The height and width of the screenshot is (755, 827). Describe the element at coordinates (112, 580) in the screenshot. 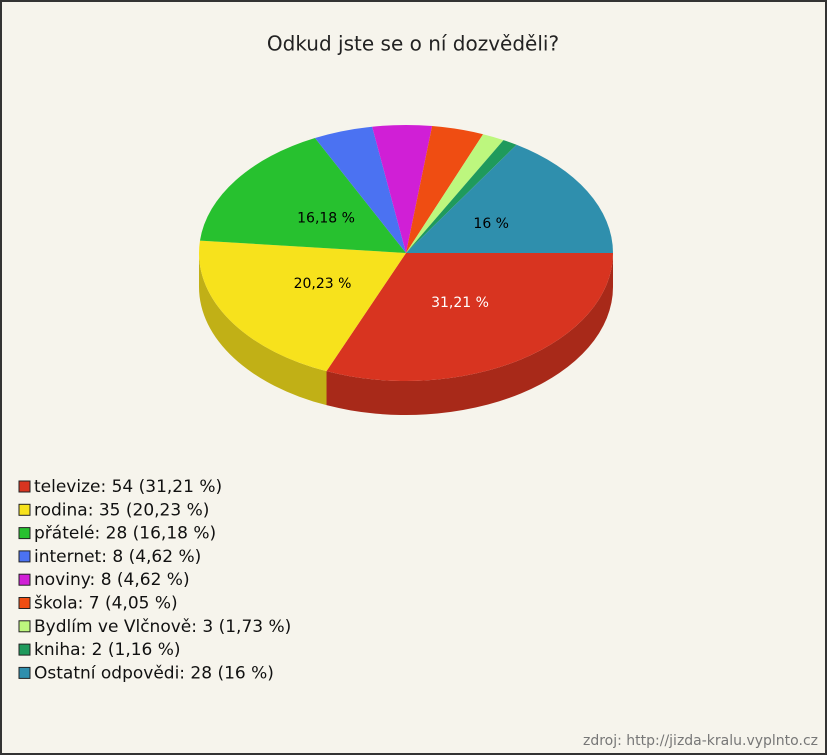

I see `legend-label: noviny: 8 (4,62 %)` at that location.